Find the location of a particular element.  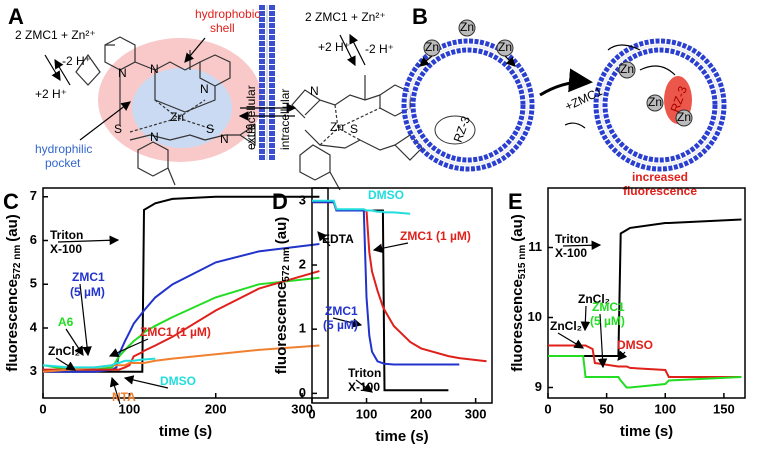

label: hydrophilic is located at coordinates (63, 149).